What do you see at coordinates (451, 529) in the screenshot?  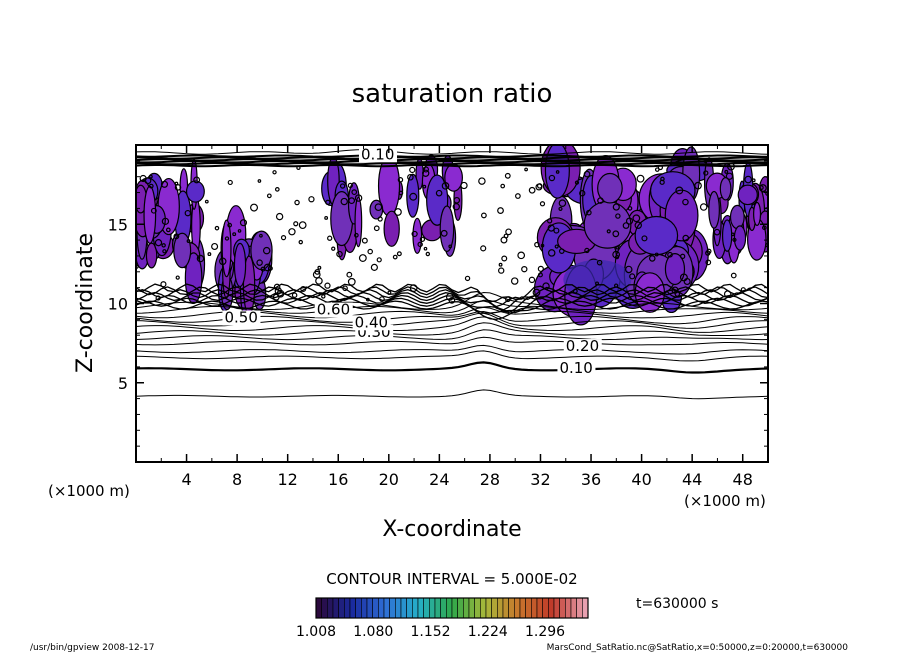 I see `x-axis-label: X-coordinate` at bounding box center [451, 529].